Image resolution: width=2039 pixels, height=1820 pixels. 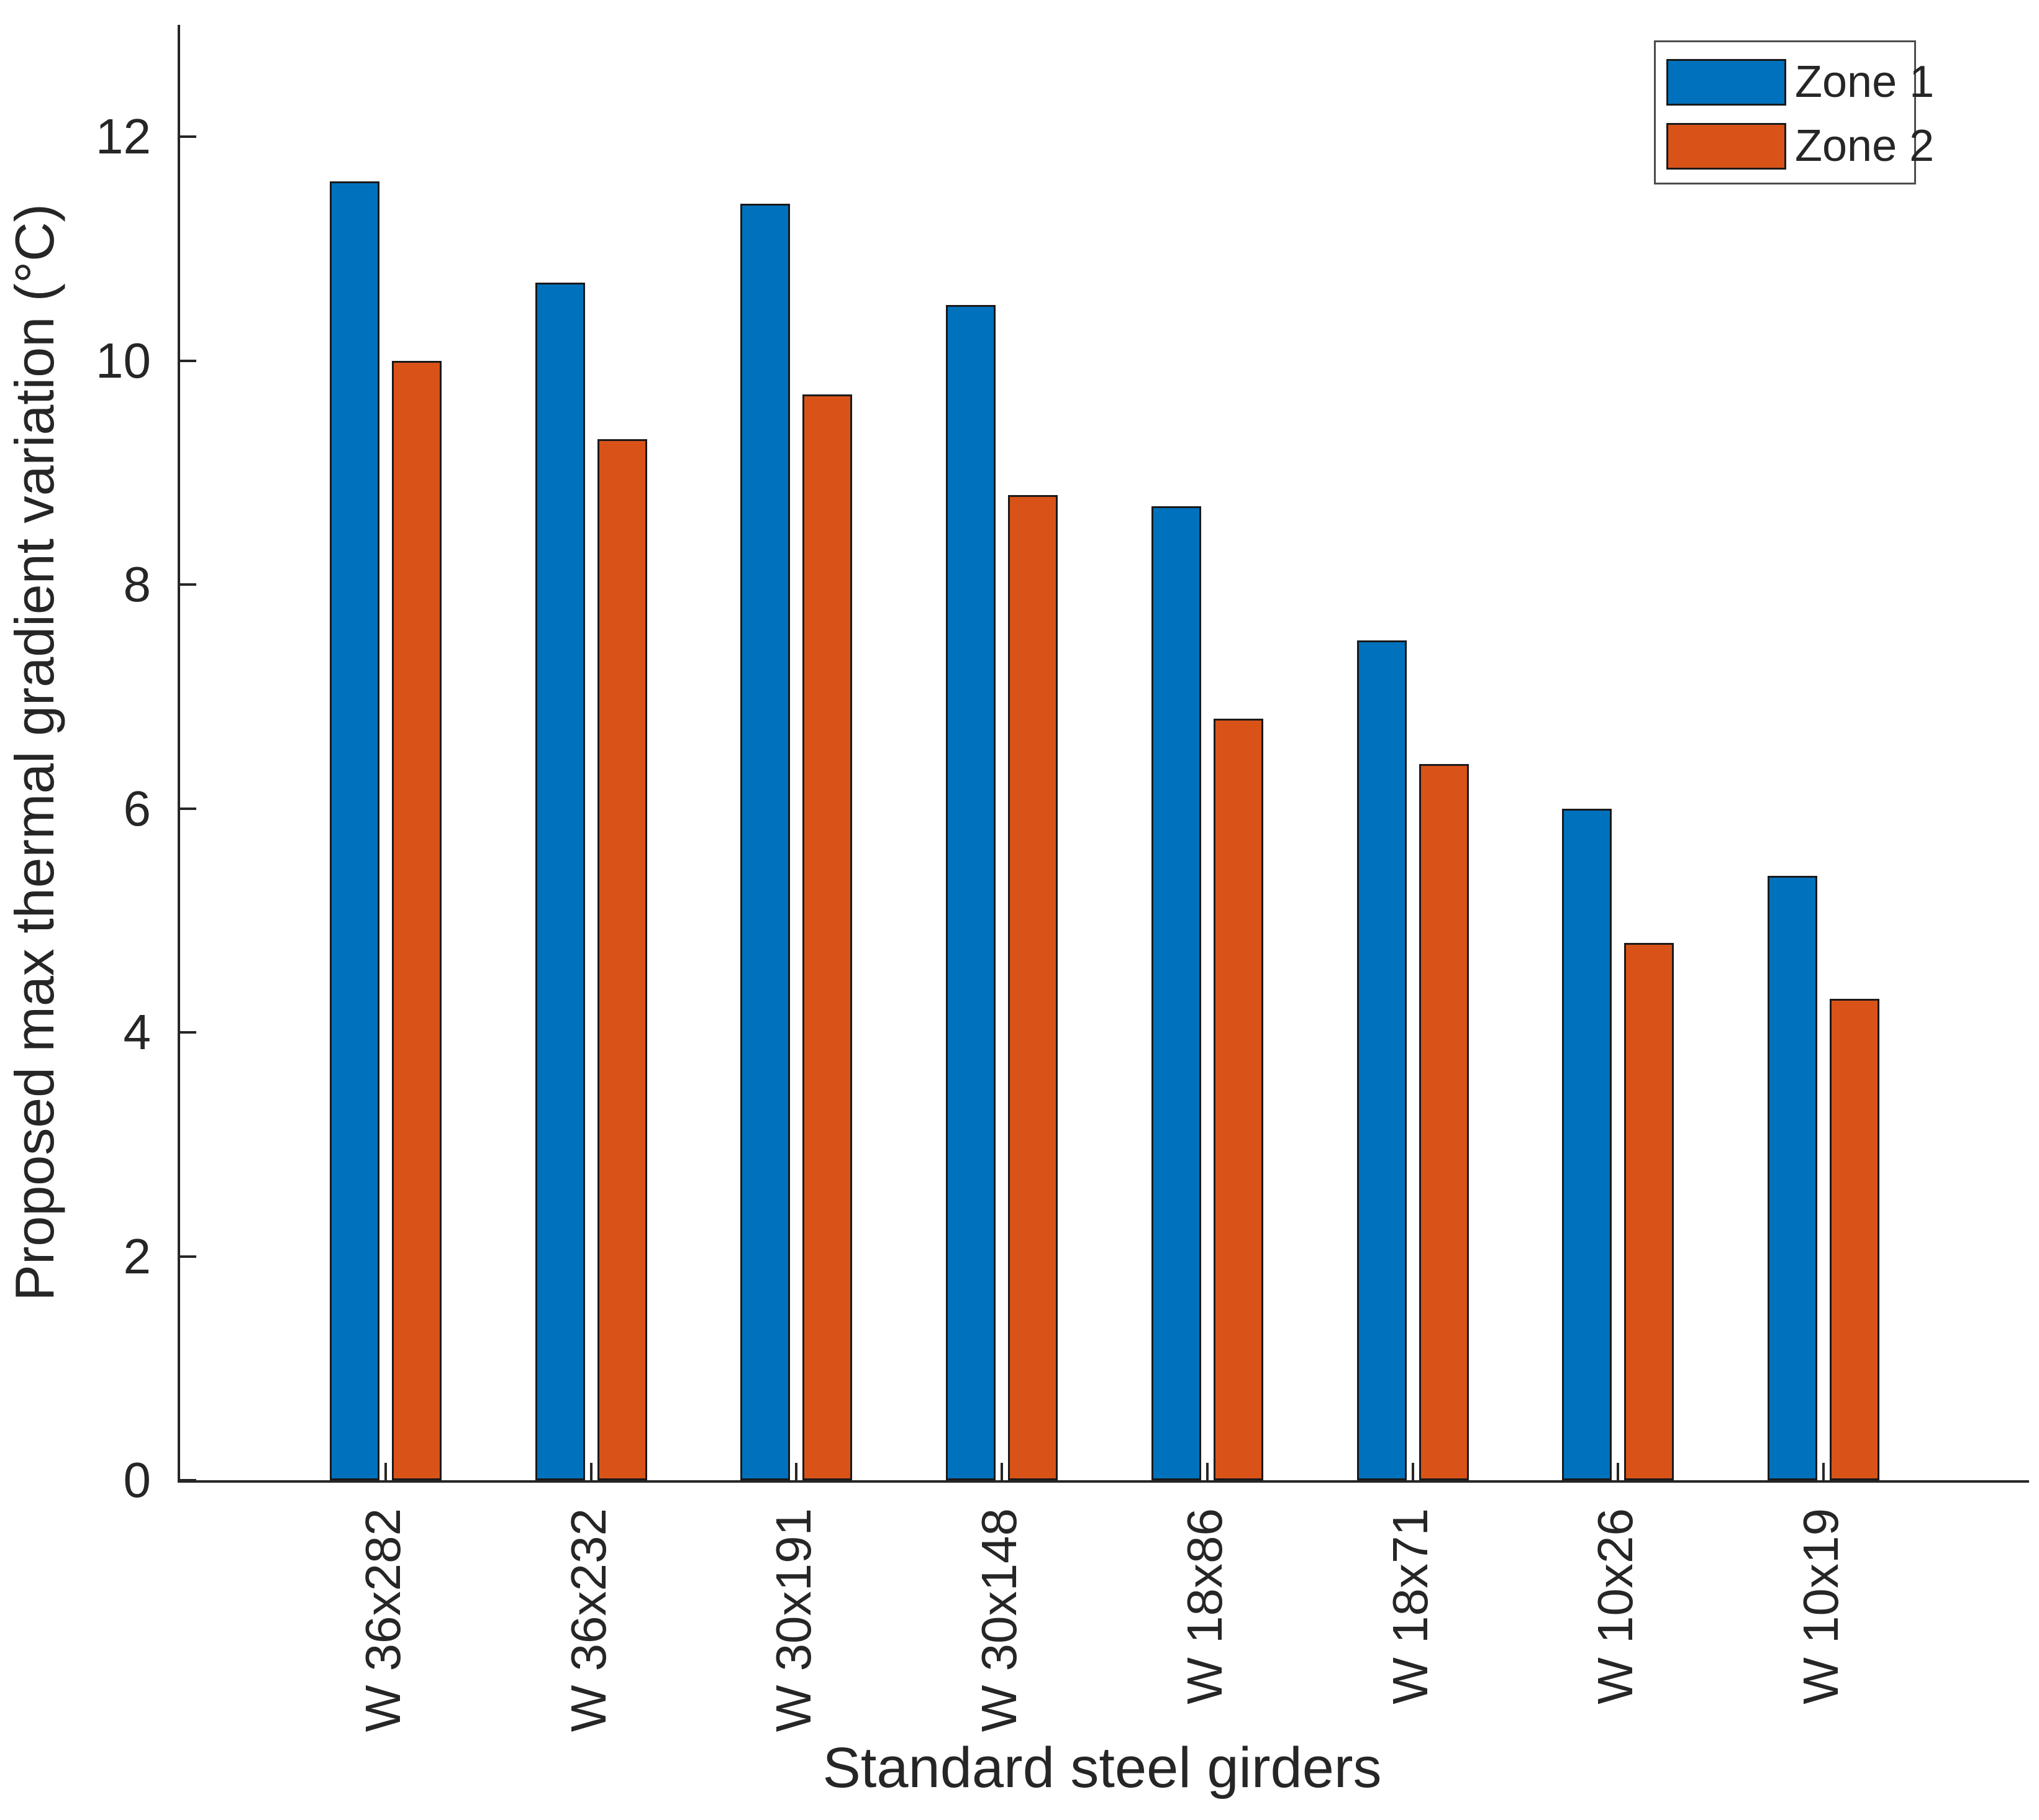 I want to click on x-category-label-w-30x148: W 30x148, so click(x=999, y=1620).